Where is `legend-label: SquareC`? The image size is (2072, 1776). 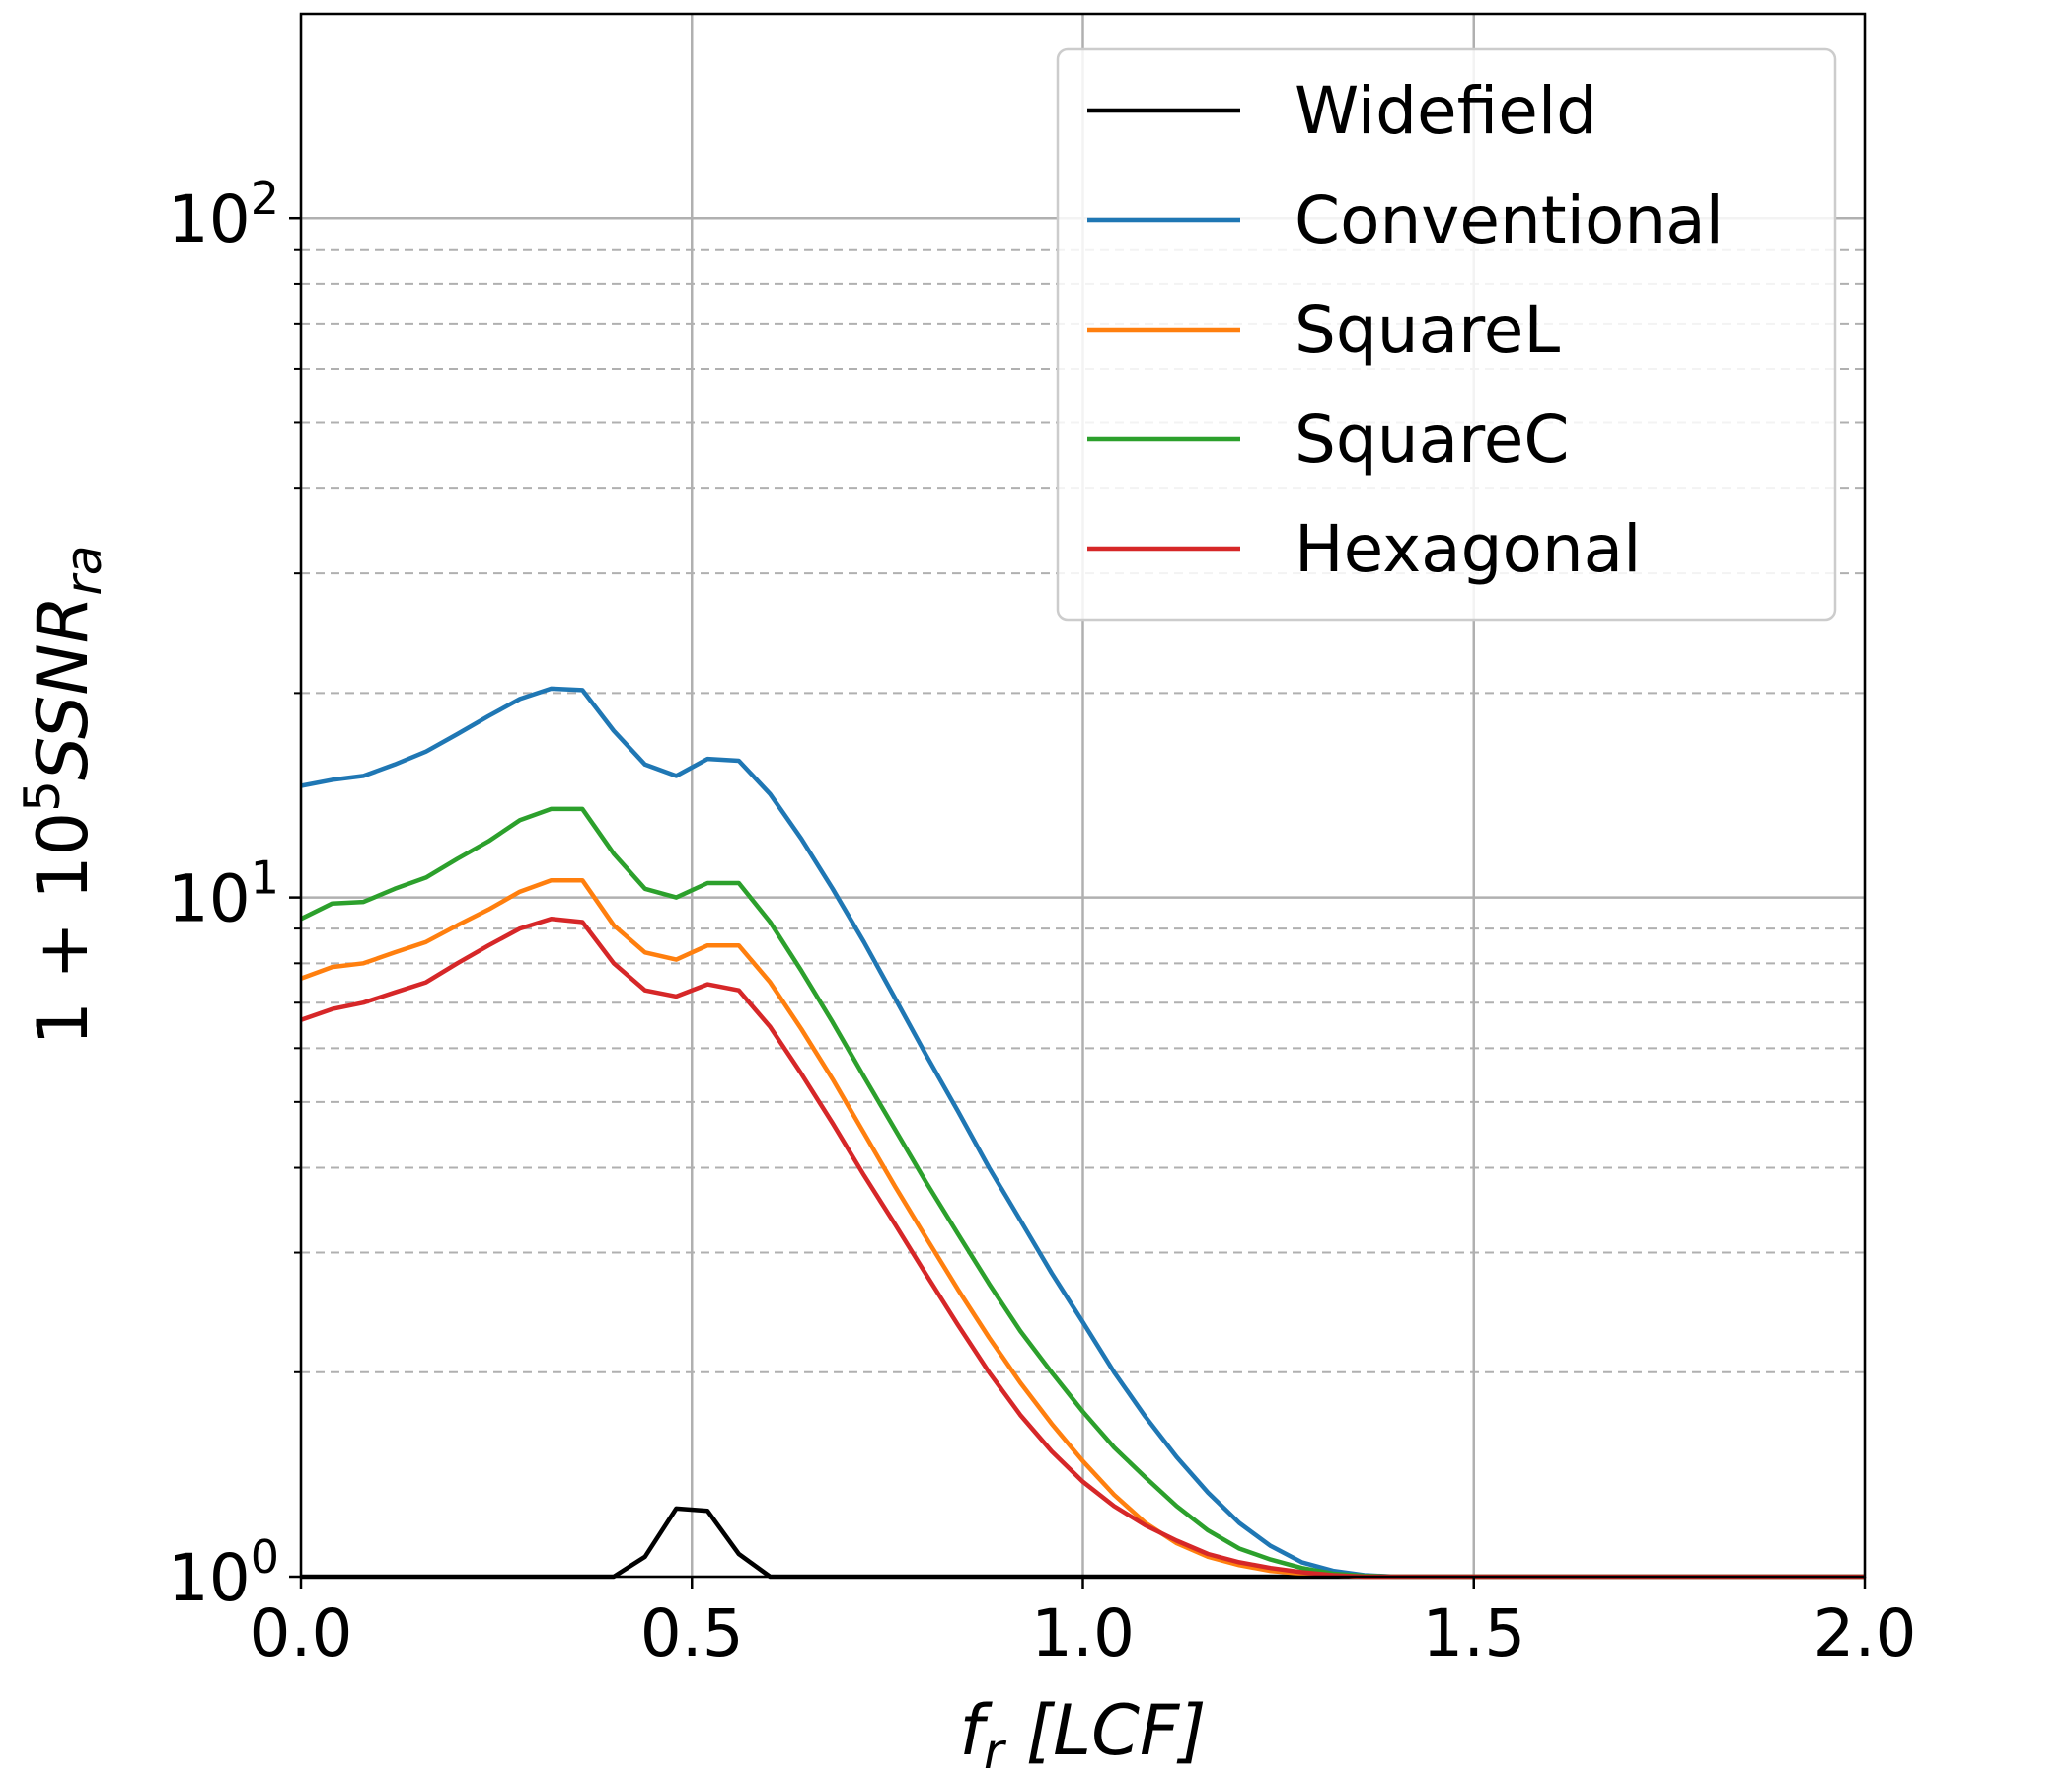 legend-label: SquareC is located at coordinates (1432, 440).